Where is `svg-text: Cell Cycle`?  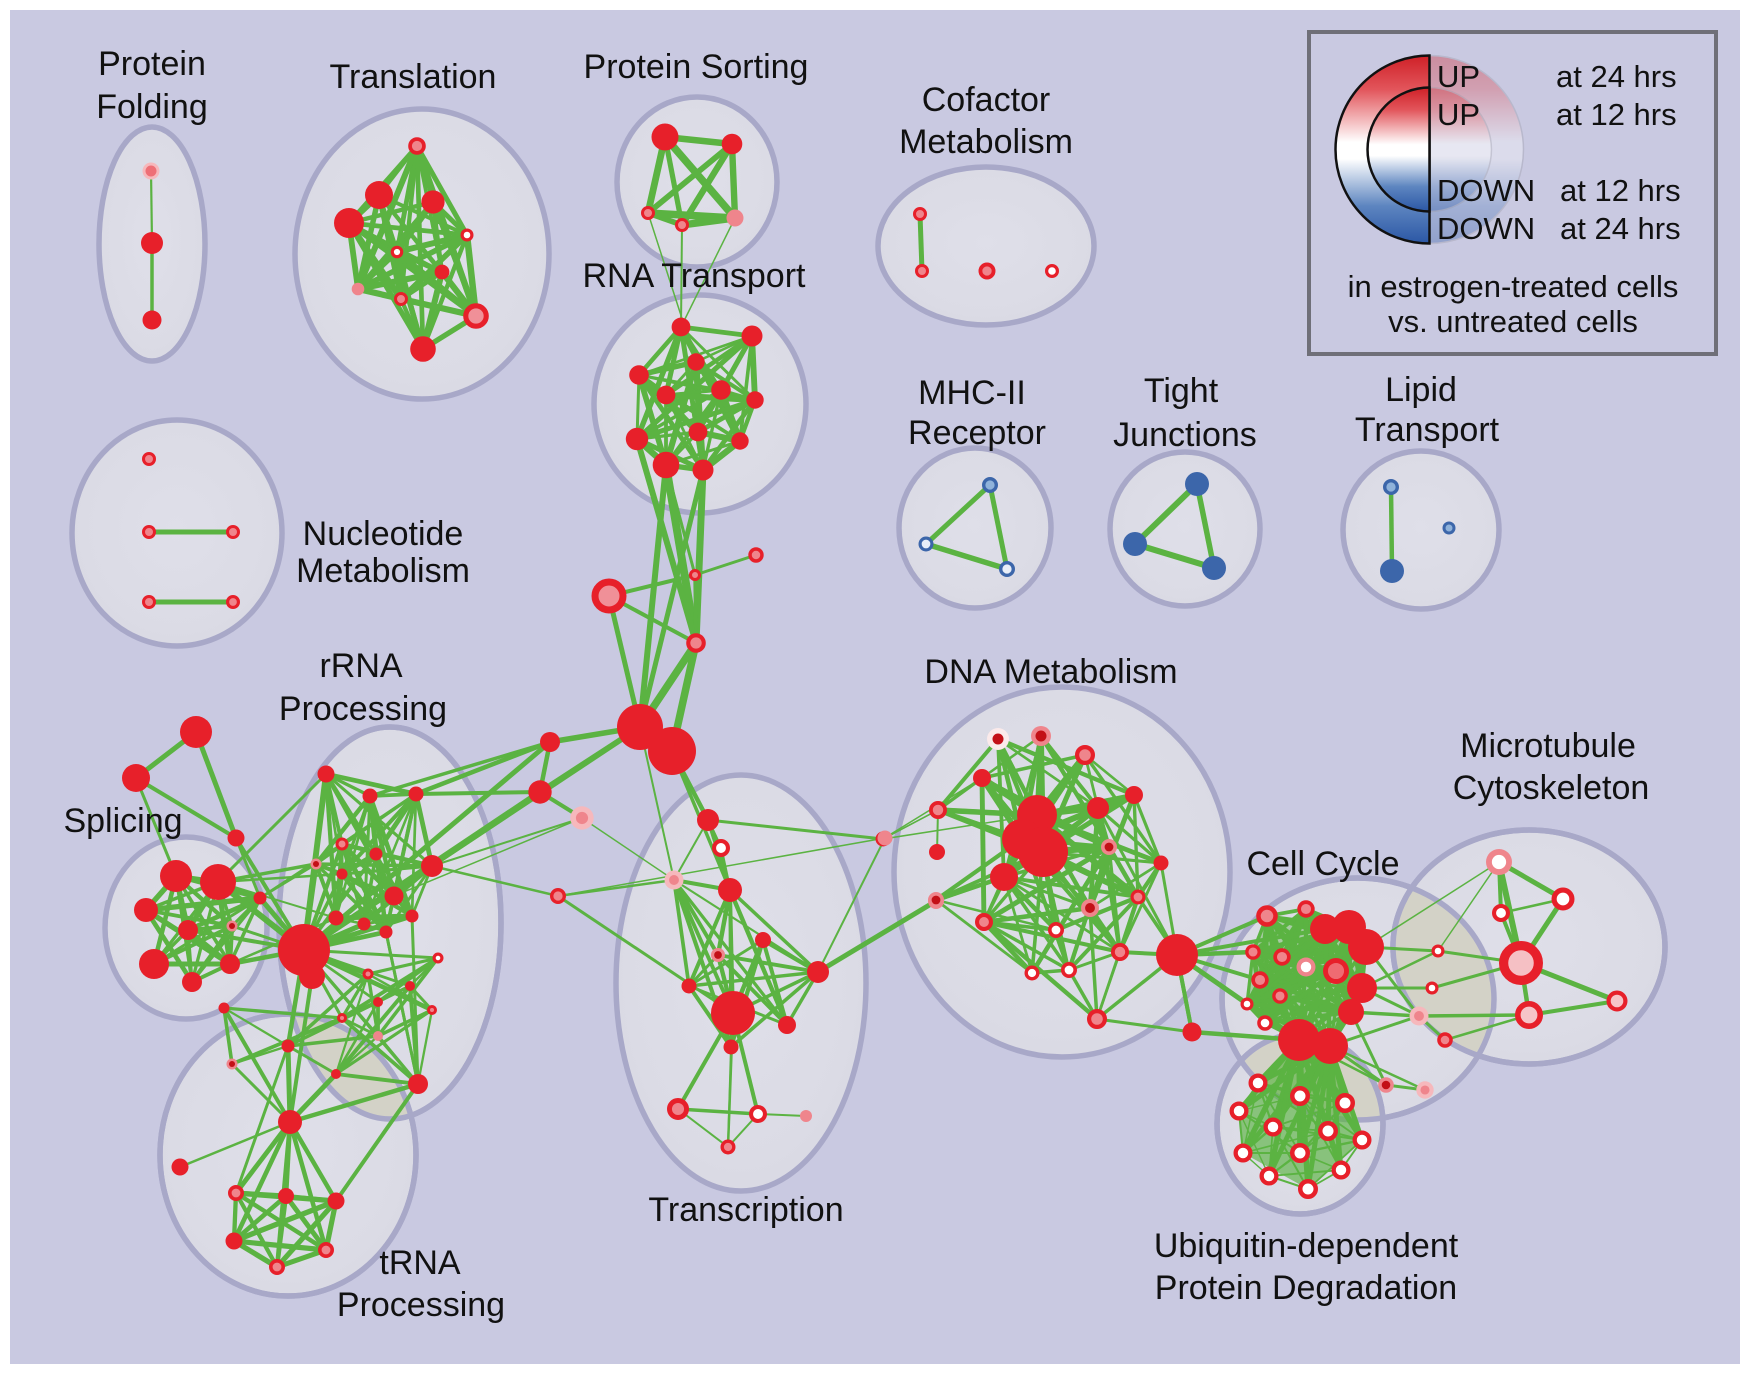 svg-text: Cell Cycle is located at coordinates (1322, 864).